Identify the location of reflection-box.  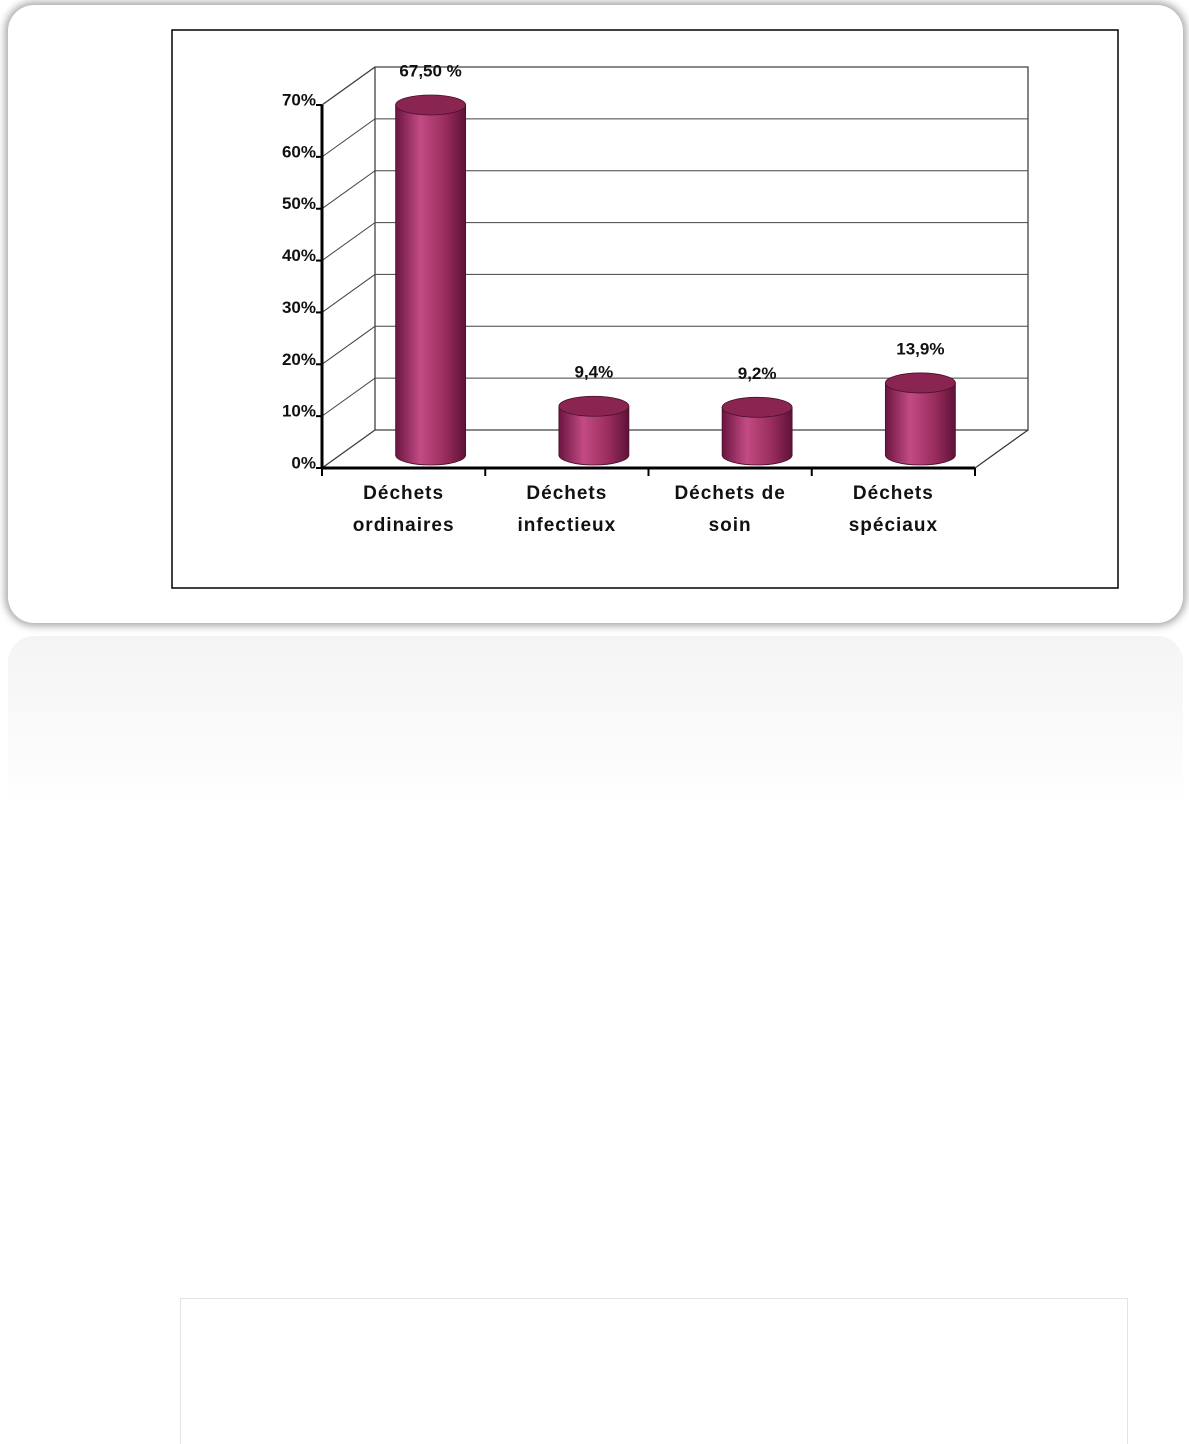
(654, 1371).